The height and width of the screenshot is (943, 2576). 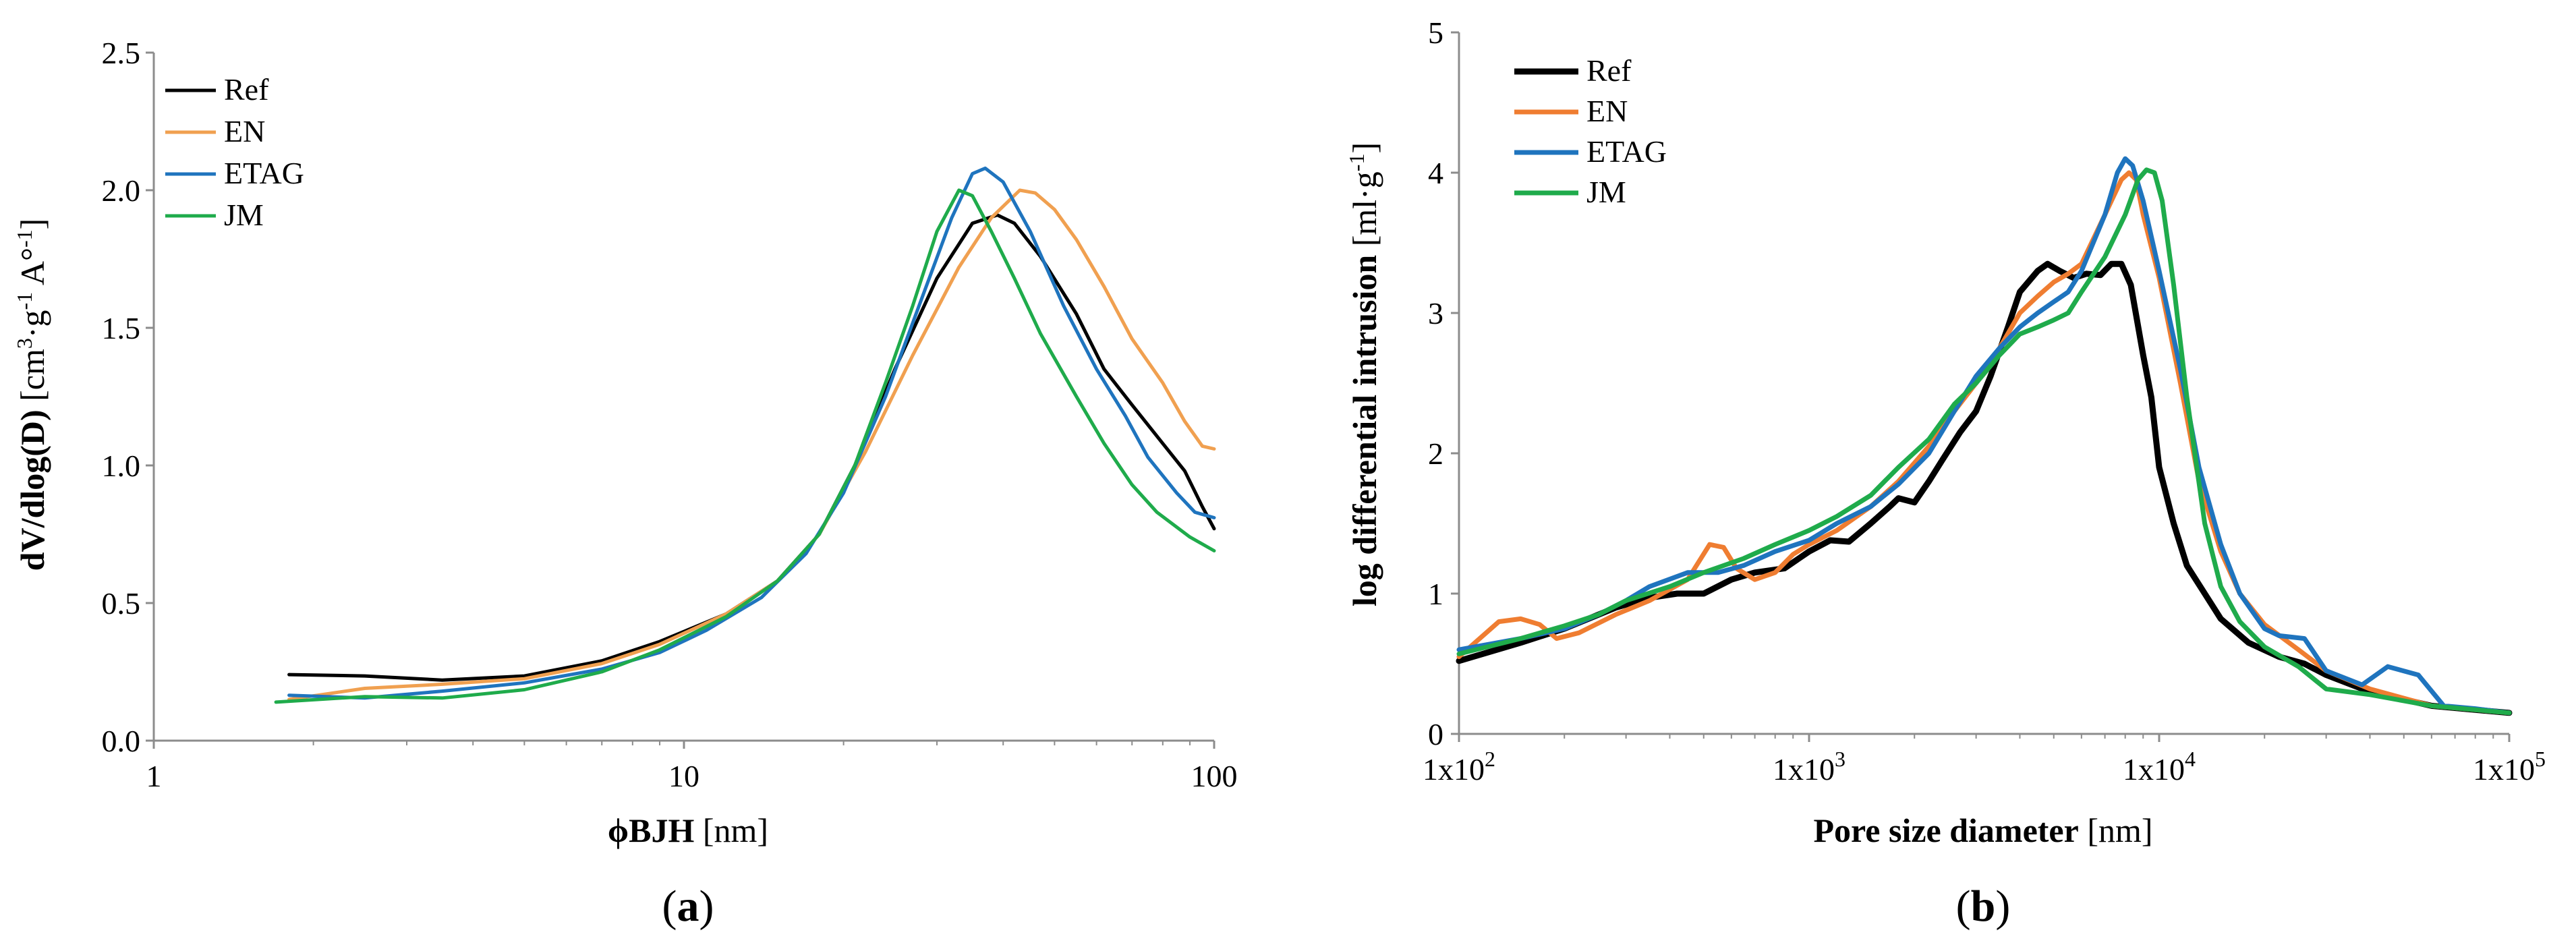 I want to click on x-tick-label: 1x10³, so click(x=1809, y=767).